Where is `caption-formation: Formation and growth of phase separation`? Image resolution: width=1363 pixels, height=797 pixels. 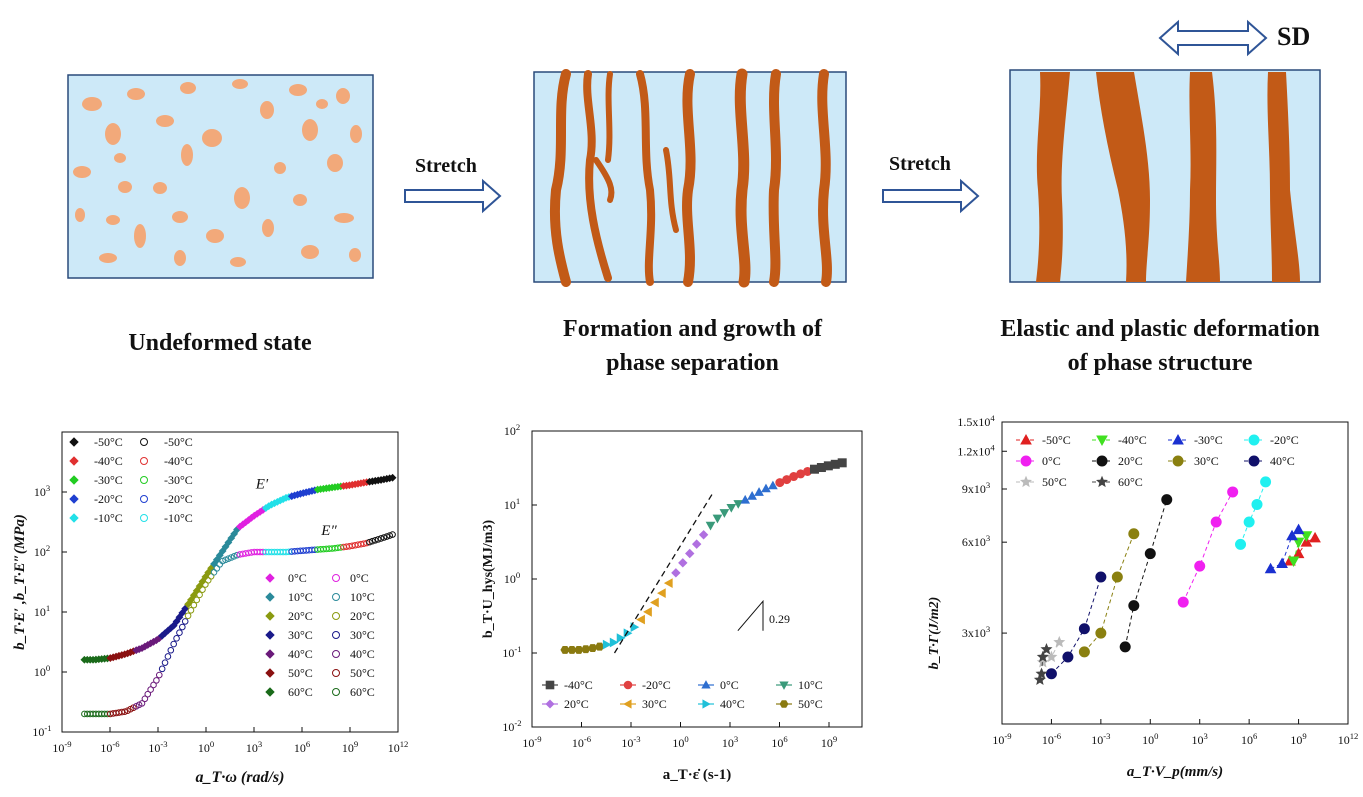 caption-formation: Formation and growth of phase separation is located at coordinates (692, 346).